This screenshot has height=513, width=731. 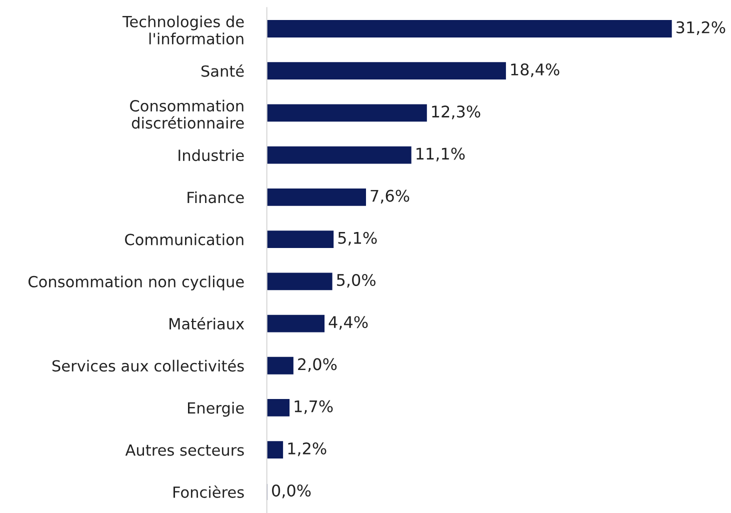 I want to click on y-tick-label: Energie, so click(x=216, y=409).